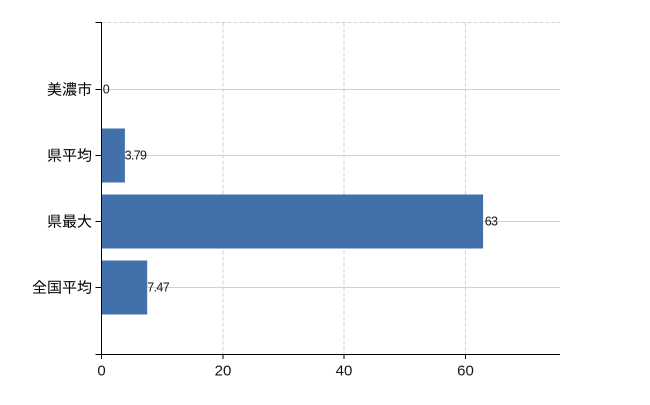 The image size is (650, 405). Describe the element at coordinates (223, 371) in the screenshot. I see `svg-text: 20` at that location.